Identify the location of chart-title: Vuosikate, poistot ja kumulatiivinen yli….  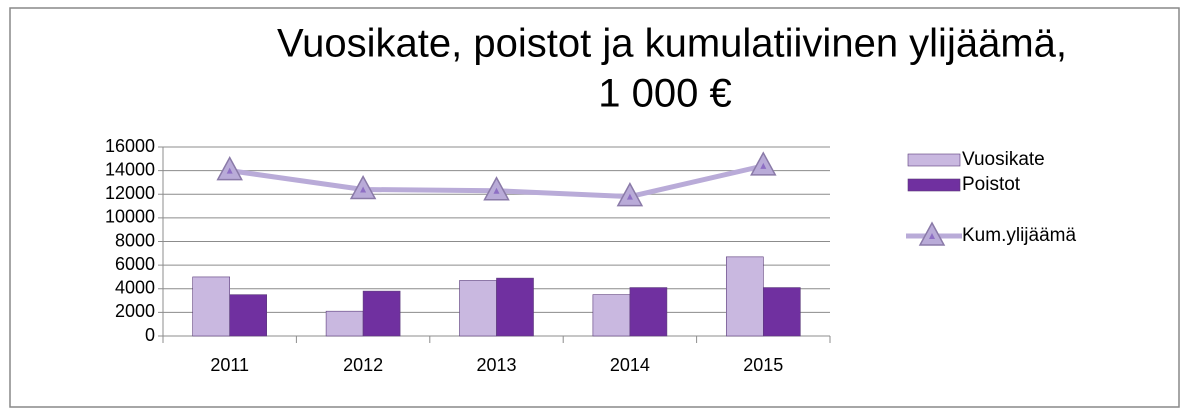
(672, 44).